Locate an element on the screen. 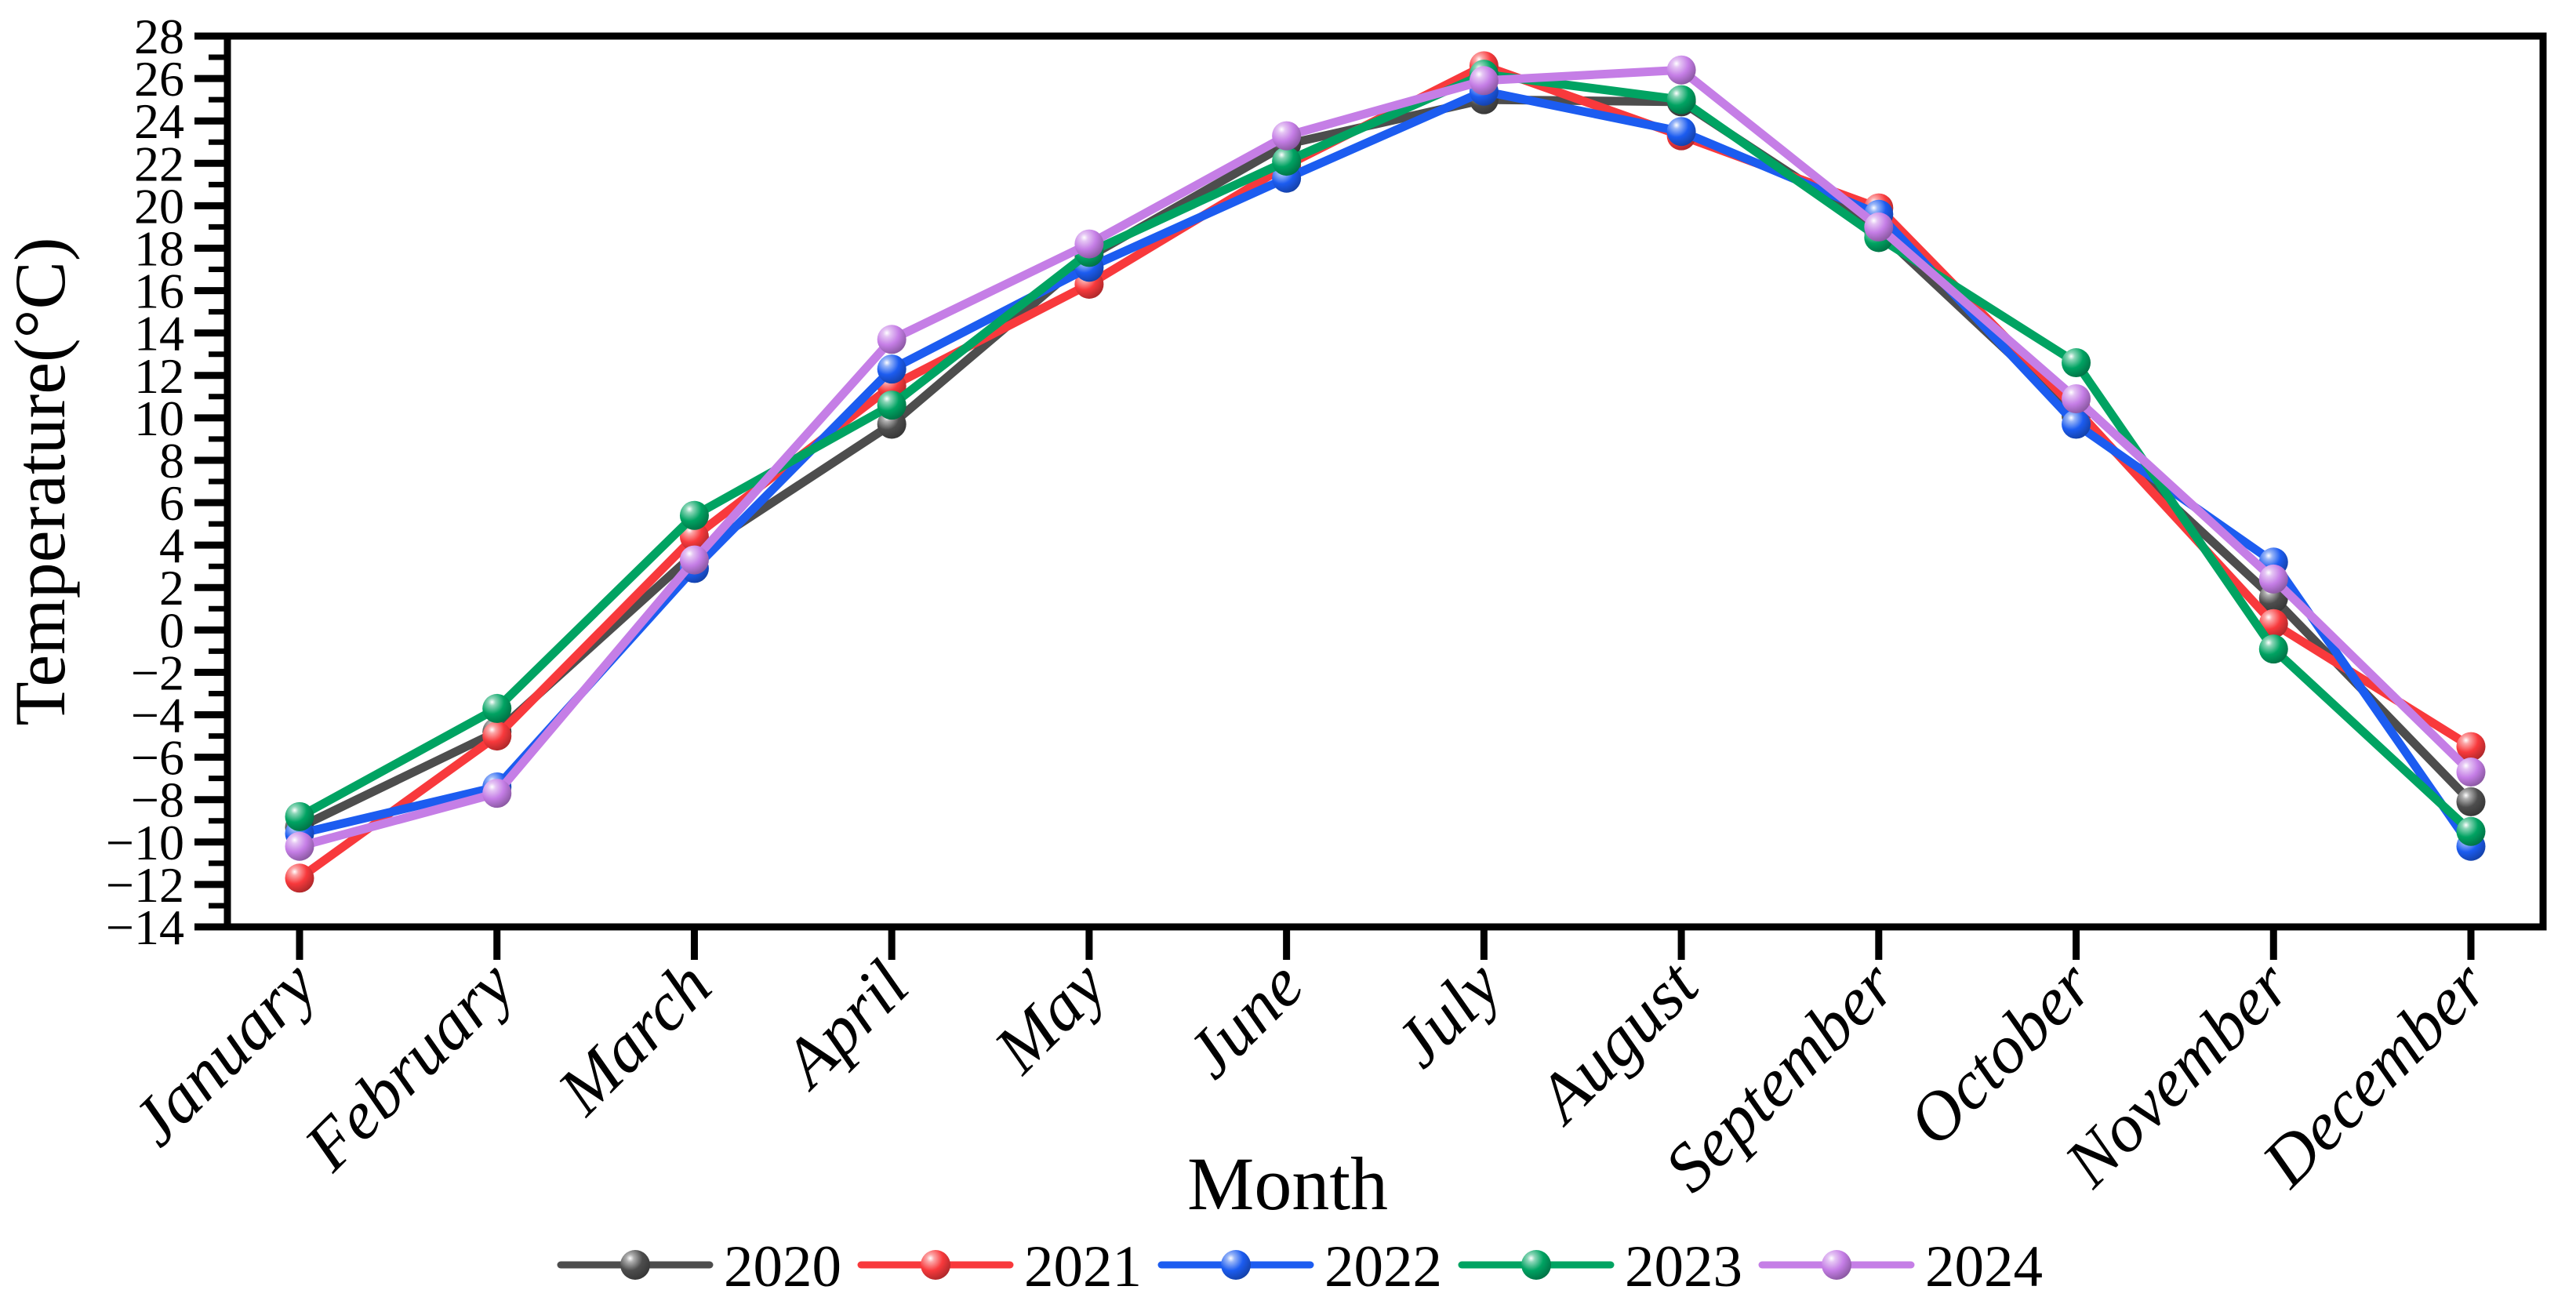  data-point-2024-August is located at coordinates (1681, 70).